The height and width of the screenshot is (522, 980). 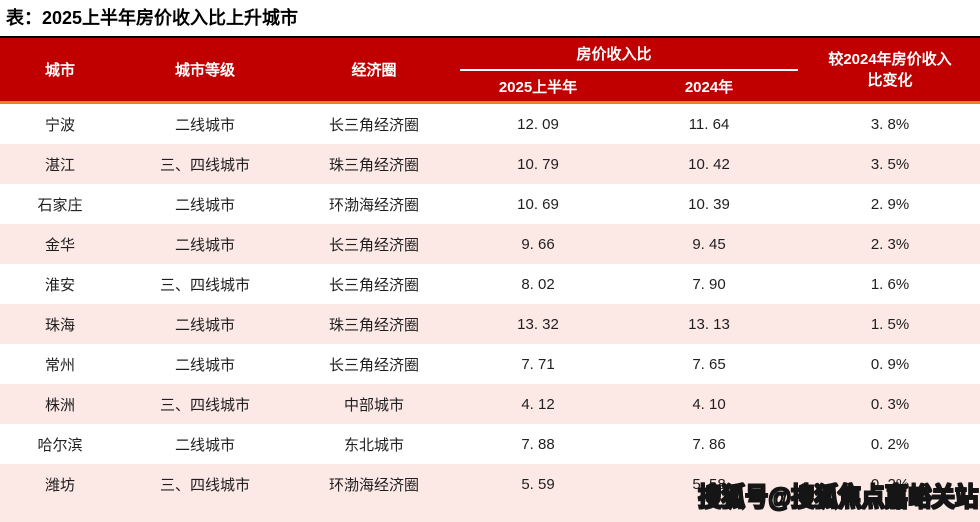 What do you see at coordinates (890, 204) in the screenshot?
I see `change-cell: 2. 9%` at bounding box center [890, 204].